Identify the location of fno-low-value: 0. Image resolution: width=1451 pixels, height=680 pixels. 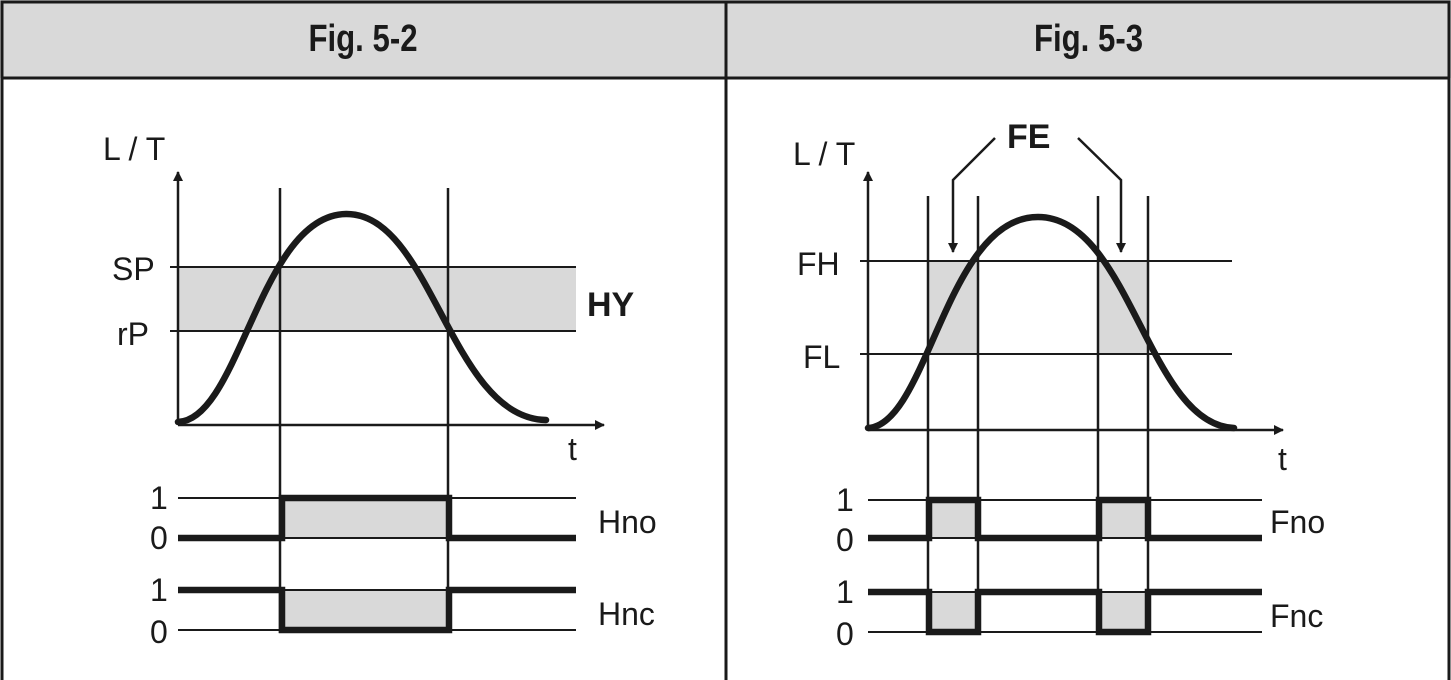
(845, 540).